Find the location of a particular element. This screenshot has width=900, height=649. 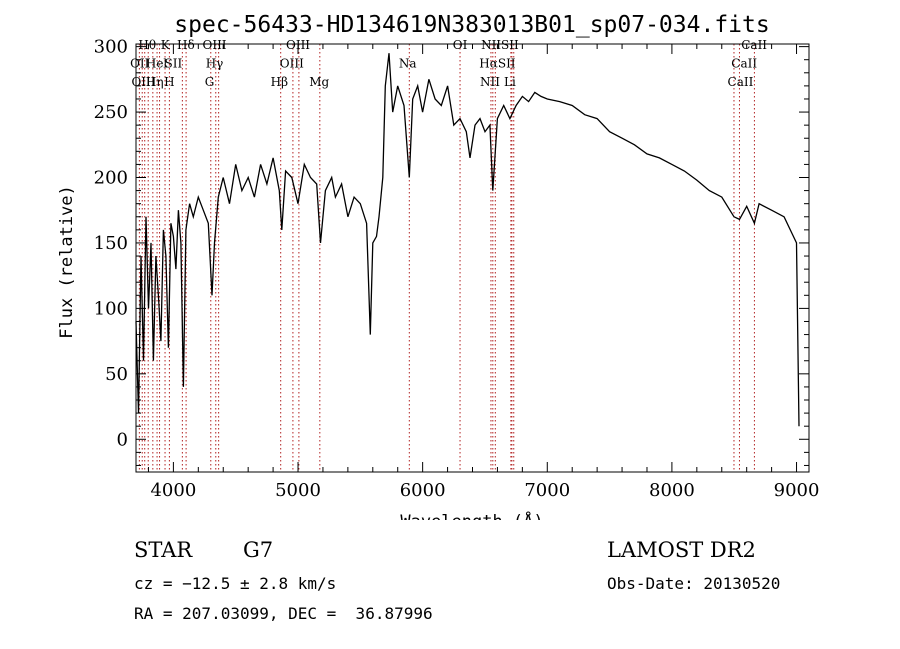

line-id-label: Mg is located at coordinates (319, 82).